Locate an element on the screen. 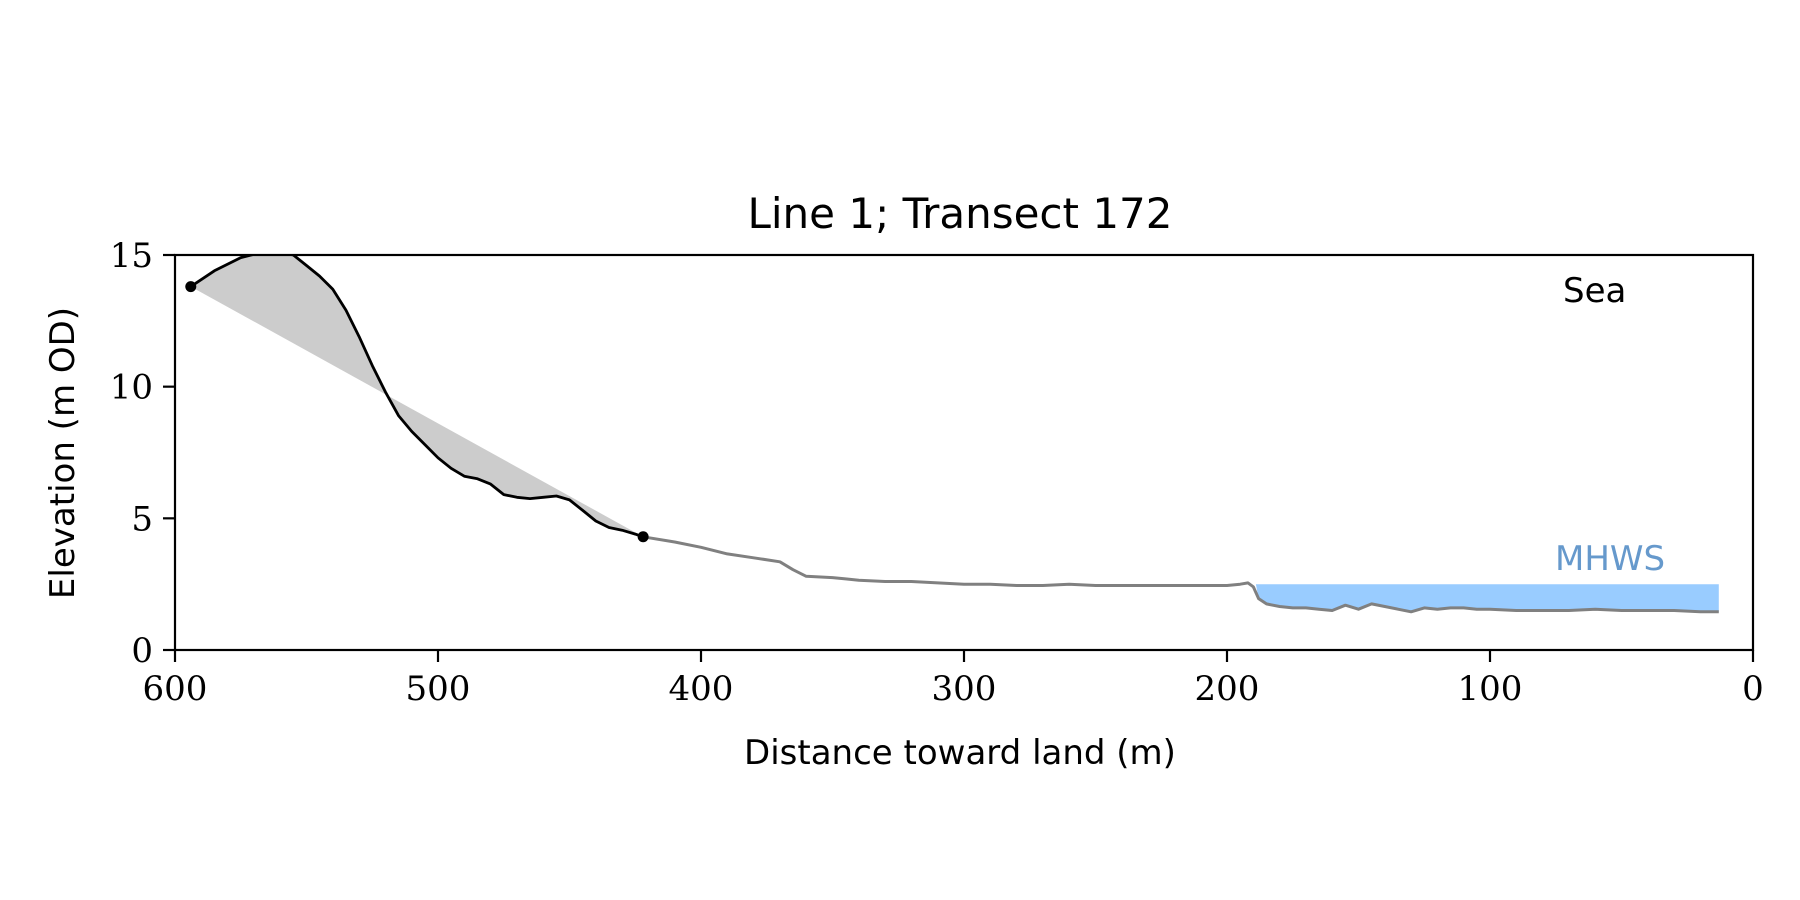 This screenshot has width=1800, height=900. x-tick-label: 0 is located at coordinates (1753, 689).